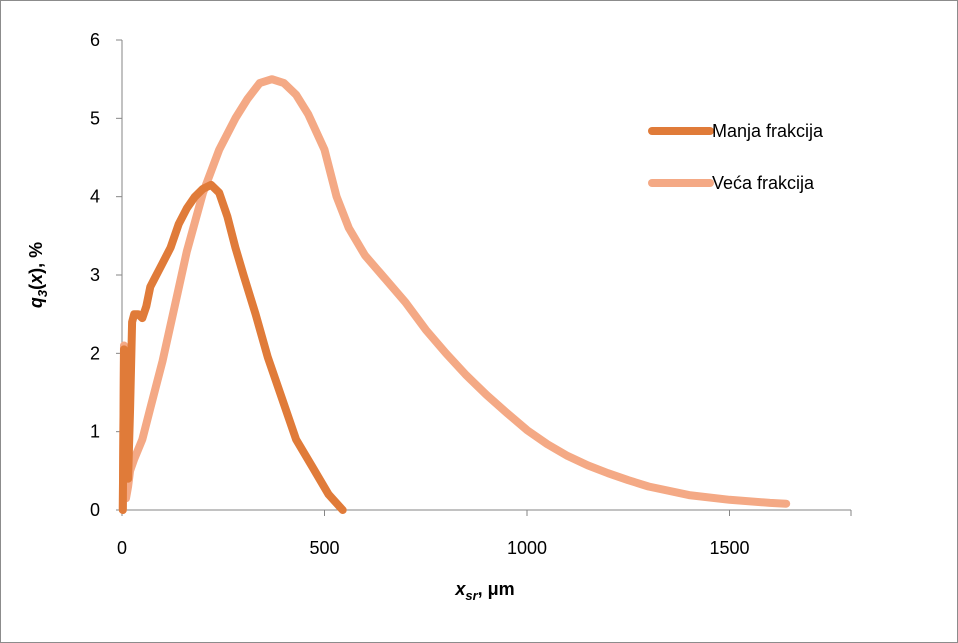 This screenshot has height=643, width=958. Describe the element at coordinates (460, 589) in the screenshot. I see `x-axis-title-main: x` at that location.